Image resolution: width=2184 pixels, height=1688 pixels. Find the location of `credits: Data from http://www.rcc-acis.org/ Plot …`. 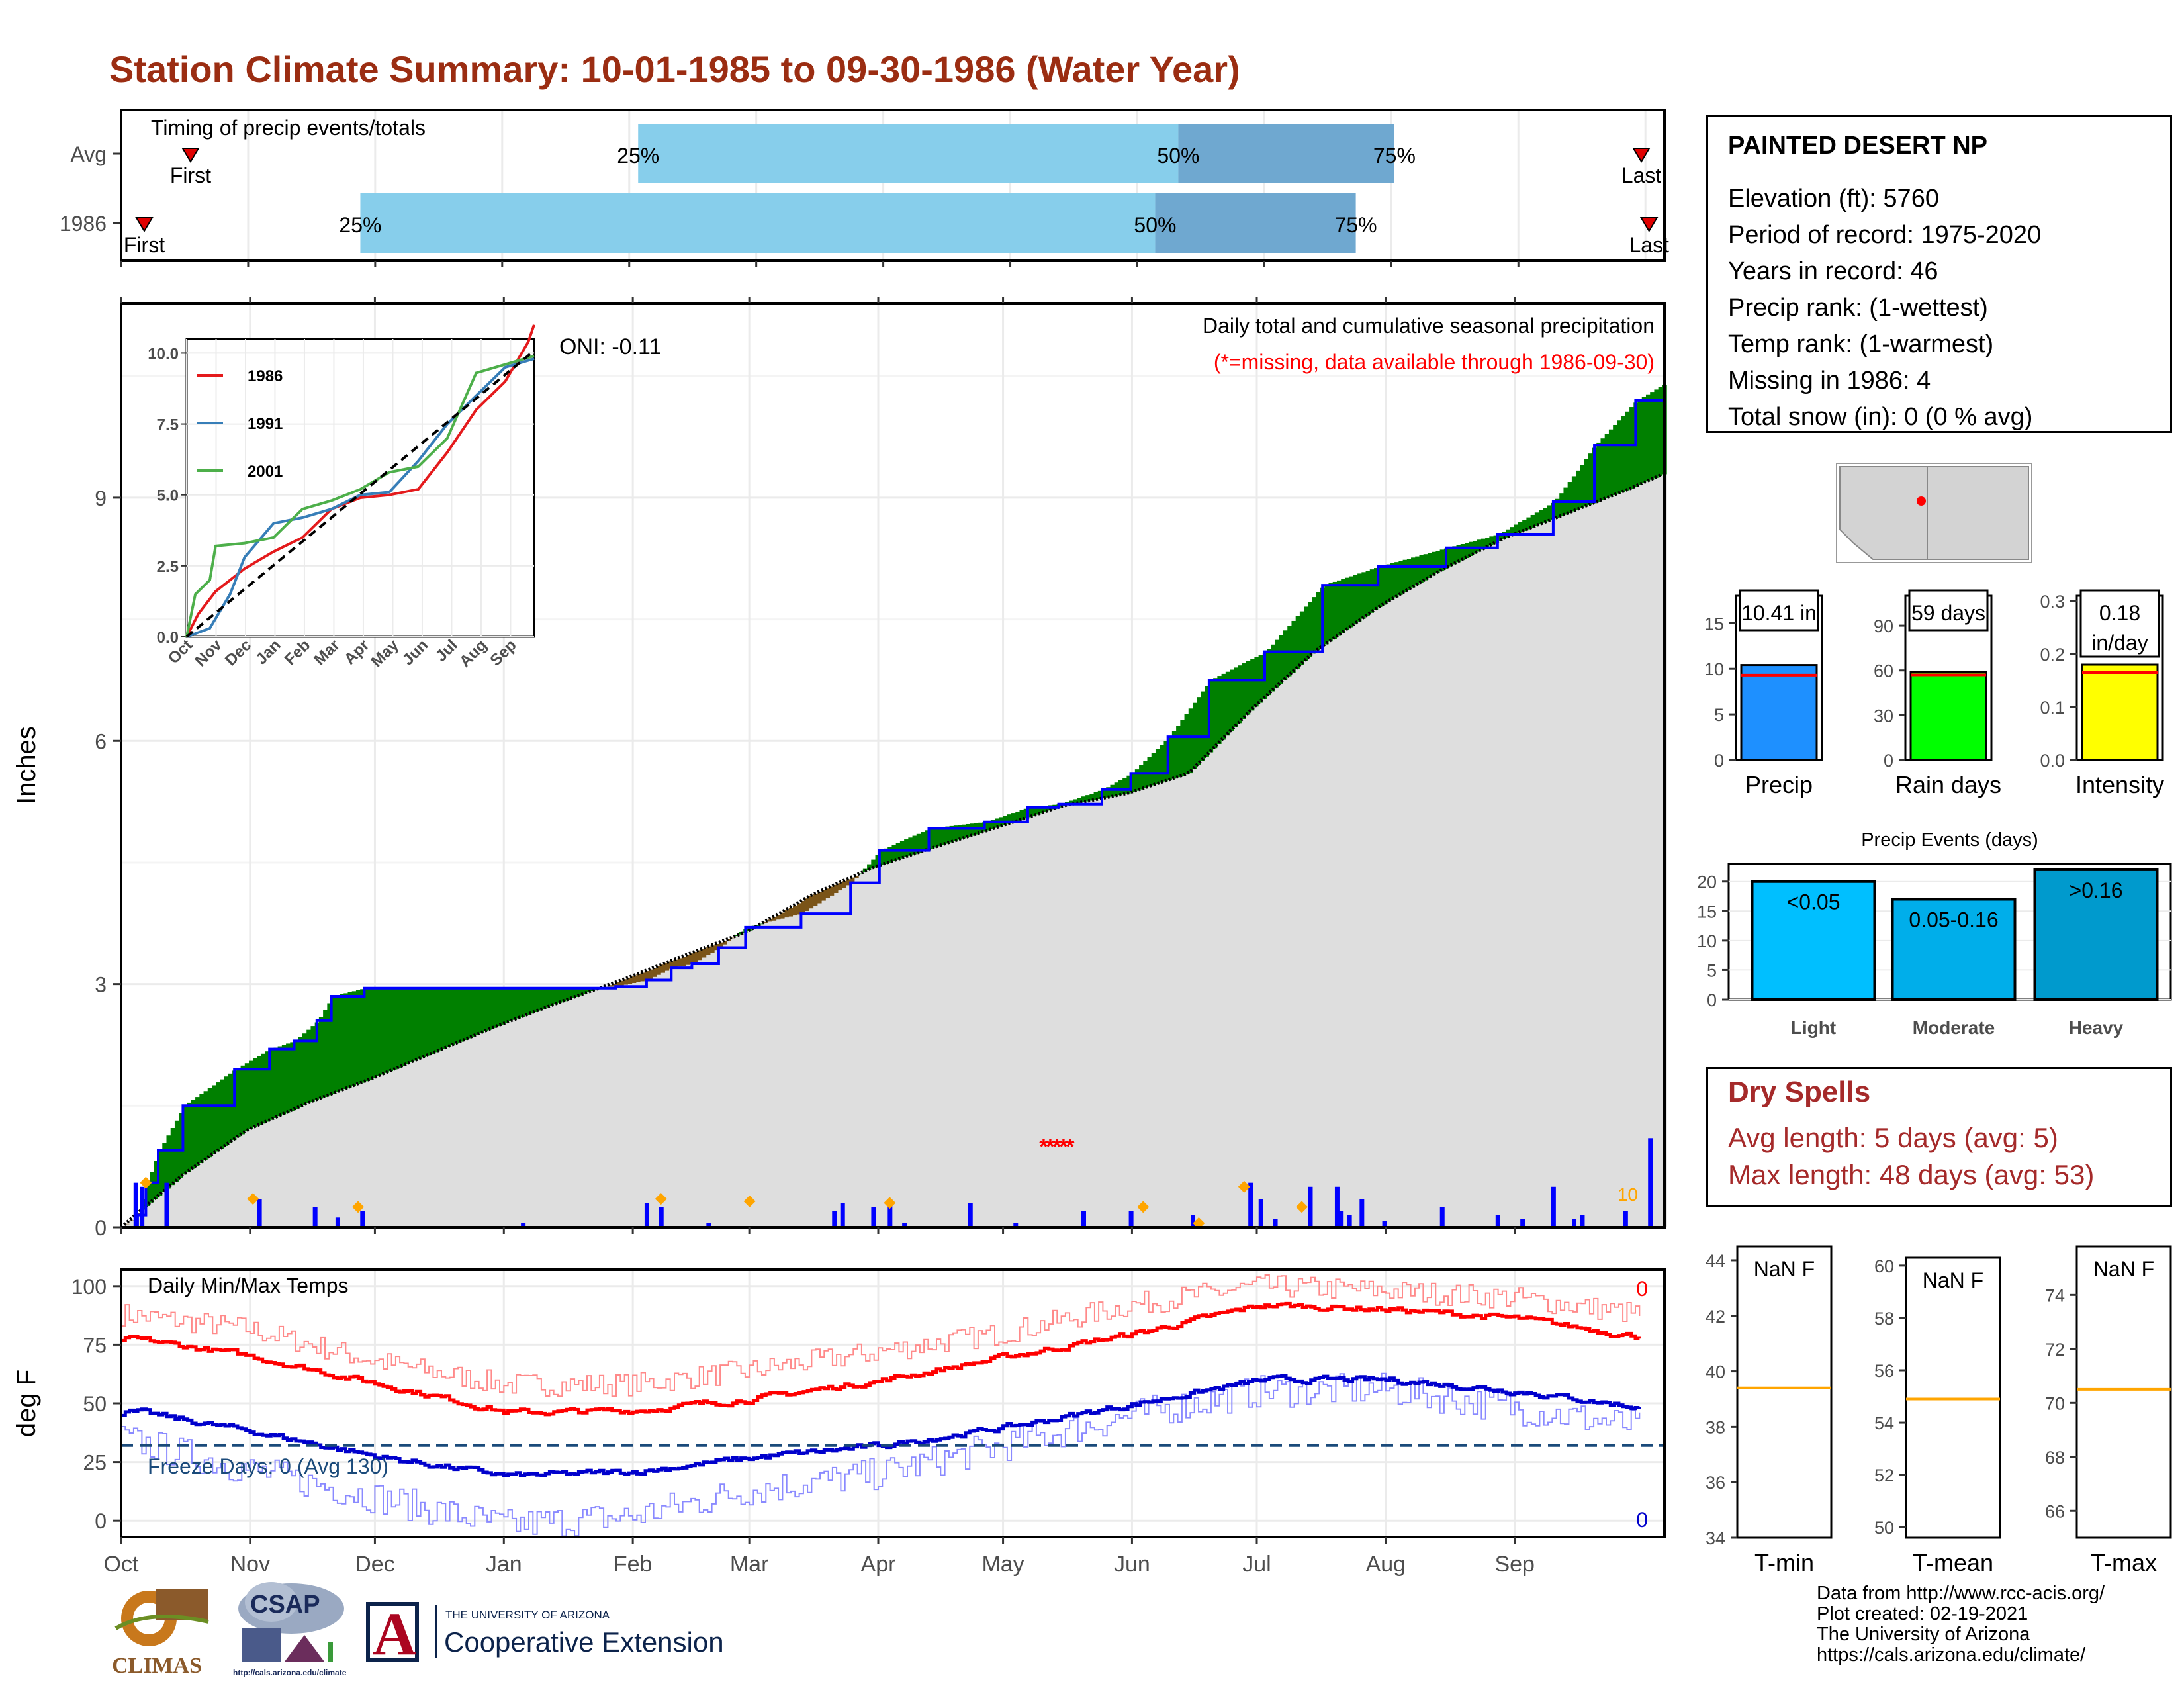

credits: Data from http://www.rcc-acis.org/ Plot … is located at coordinates (1961, 1624).